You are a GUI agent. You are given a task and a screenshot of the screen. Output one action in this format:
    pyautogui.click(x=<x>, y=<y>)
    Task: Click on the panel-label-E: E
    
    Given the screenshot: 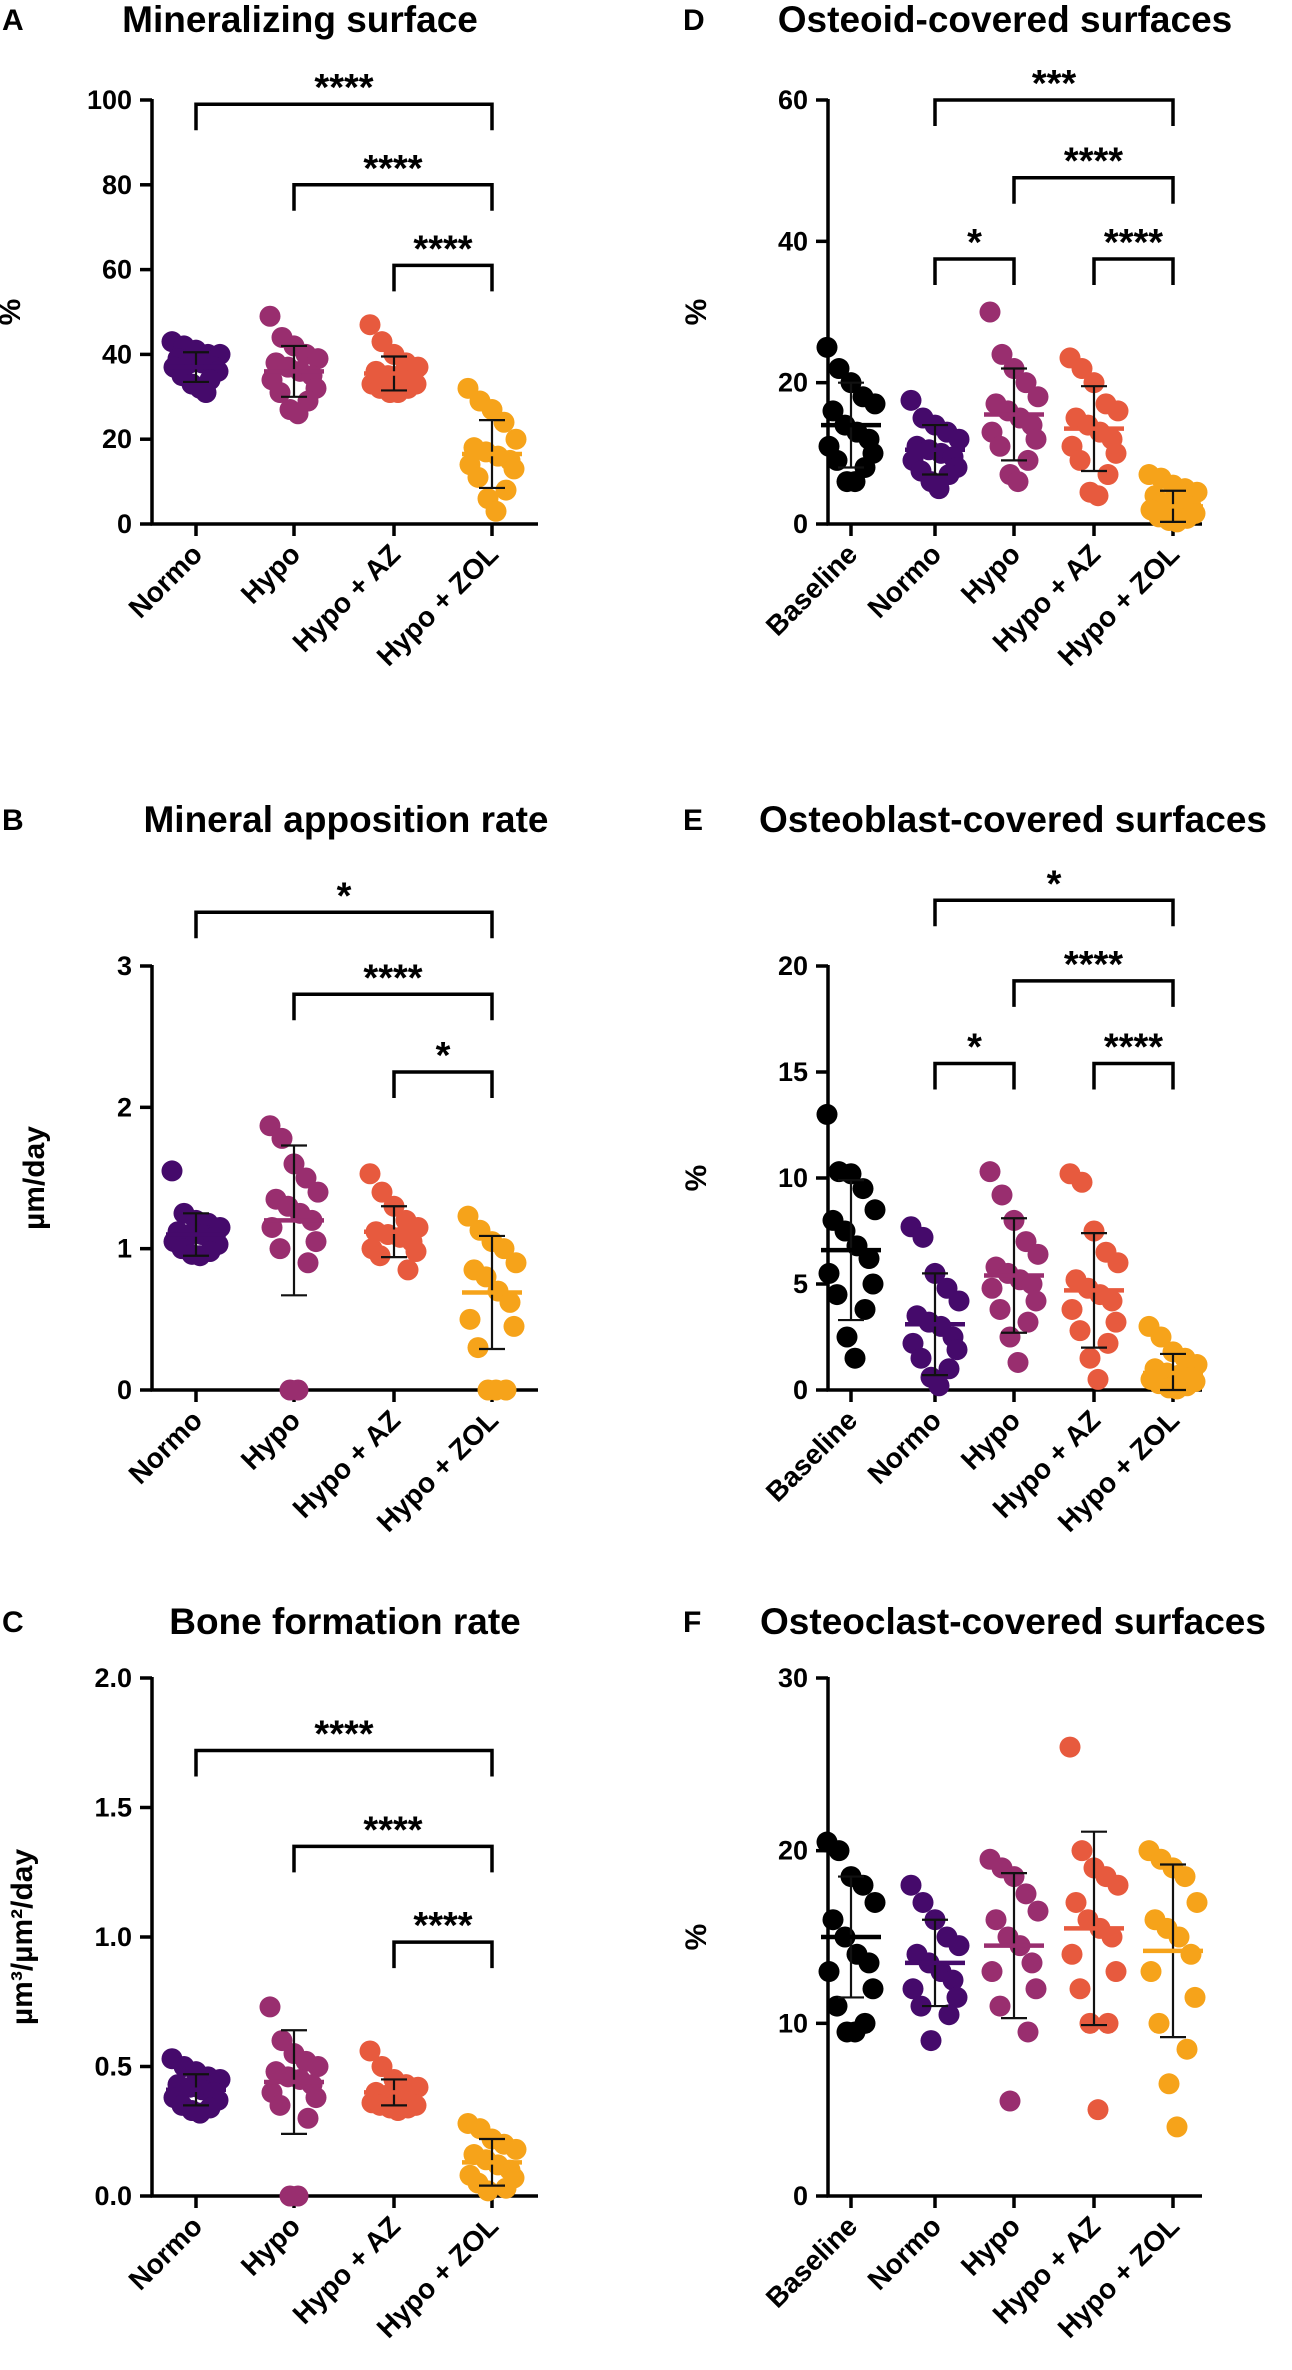 What is the action you would take?
    pyautogui.click(x=693, y=820)
    